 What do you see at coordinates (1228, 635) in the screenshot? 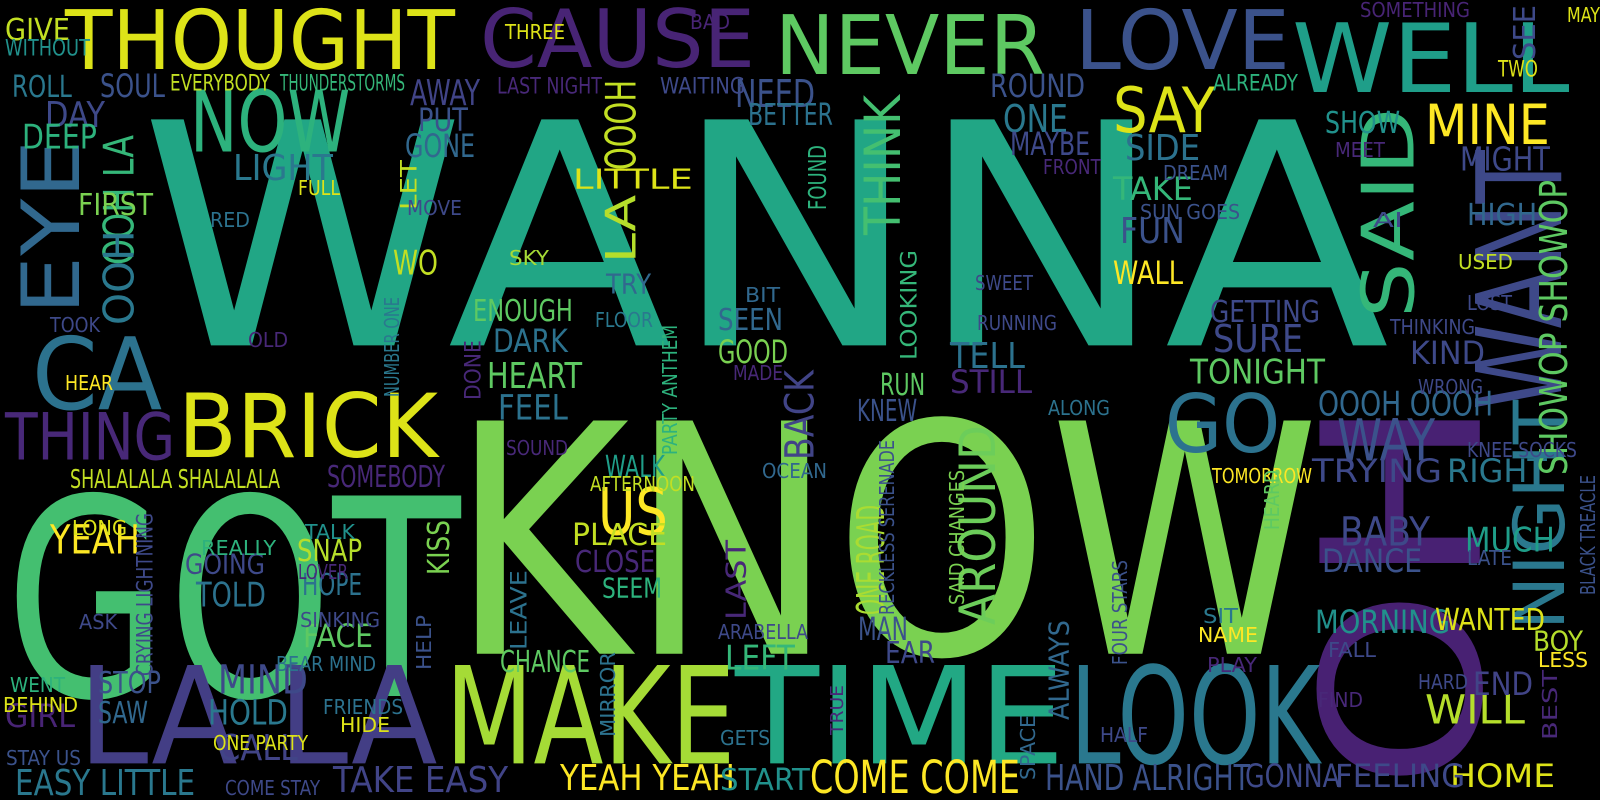
I see `word-name: NAME` at bounding box center [1228, 635].